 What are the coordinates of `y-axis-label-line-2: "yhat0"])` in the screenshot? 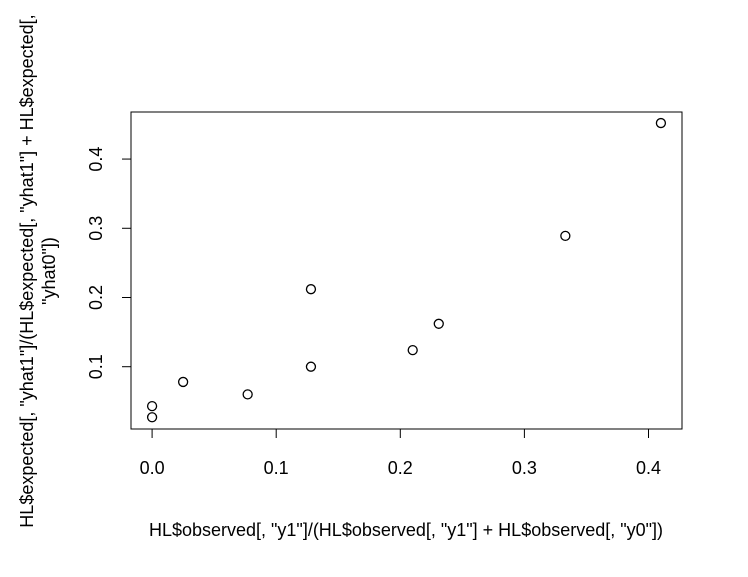 It's located at (49, 271).